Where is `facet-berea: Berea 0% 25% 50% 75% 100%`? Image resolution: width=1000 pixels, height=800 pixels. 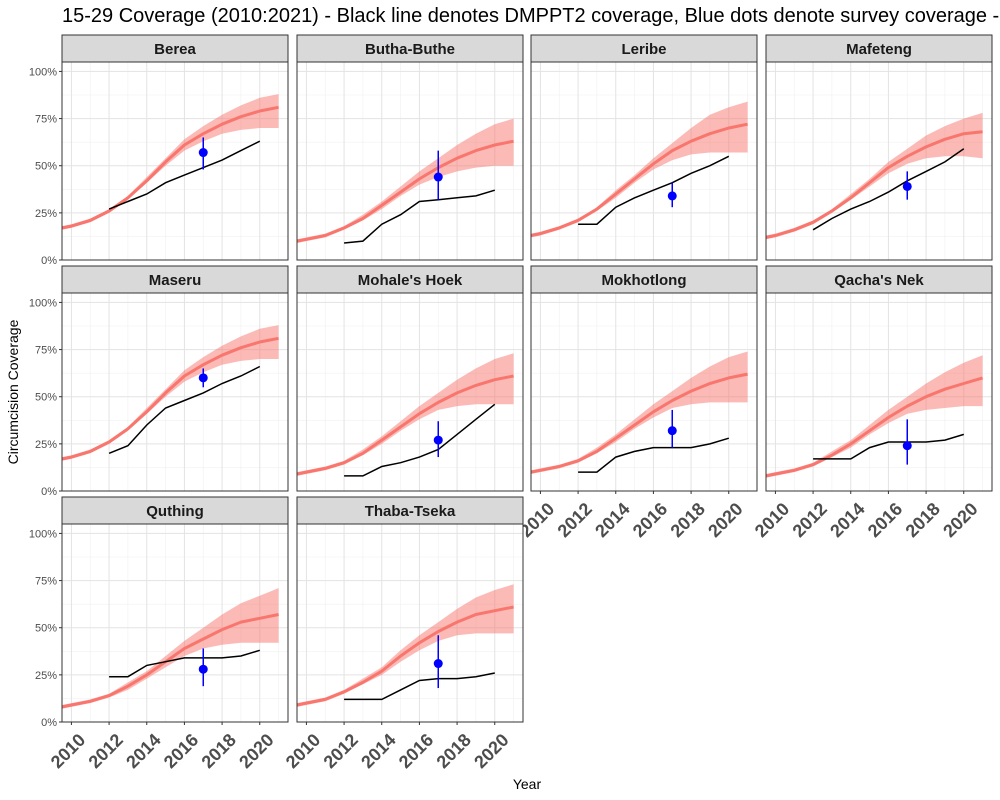
facet-berea: Berea 0% 25% 50% 75% 100% is located at coordinates (159, 150).